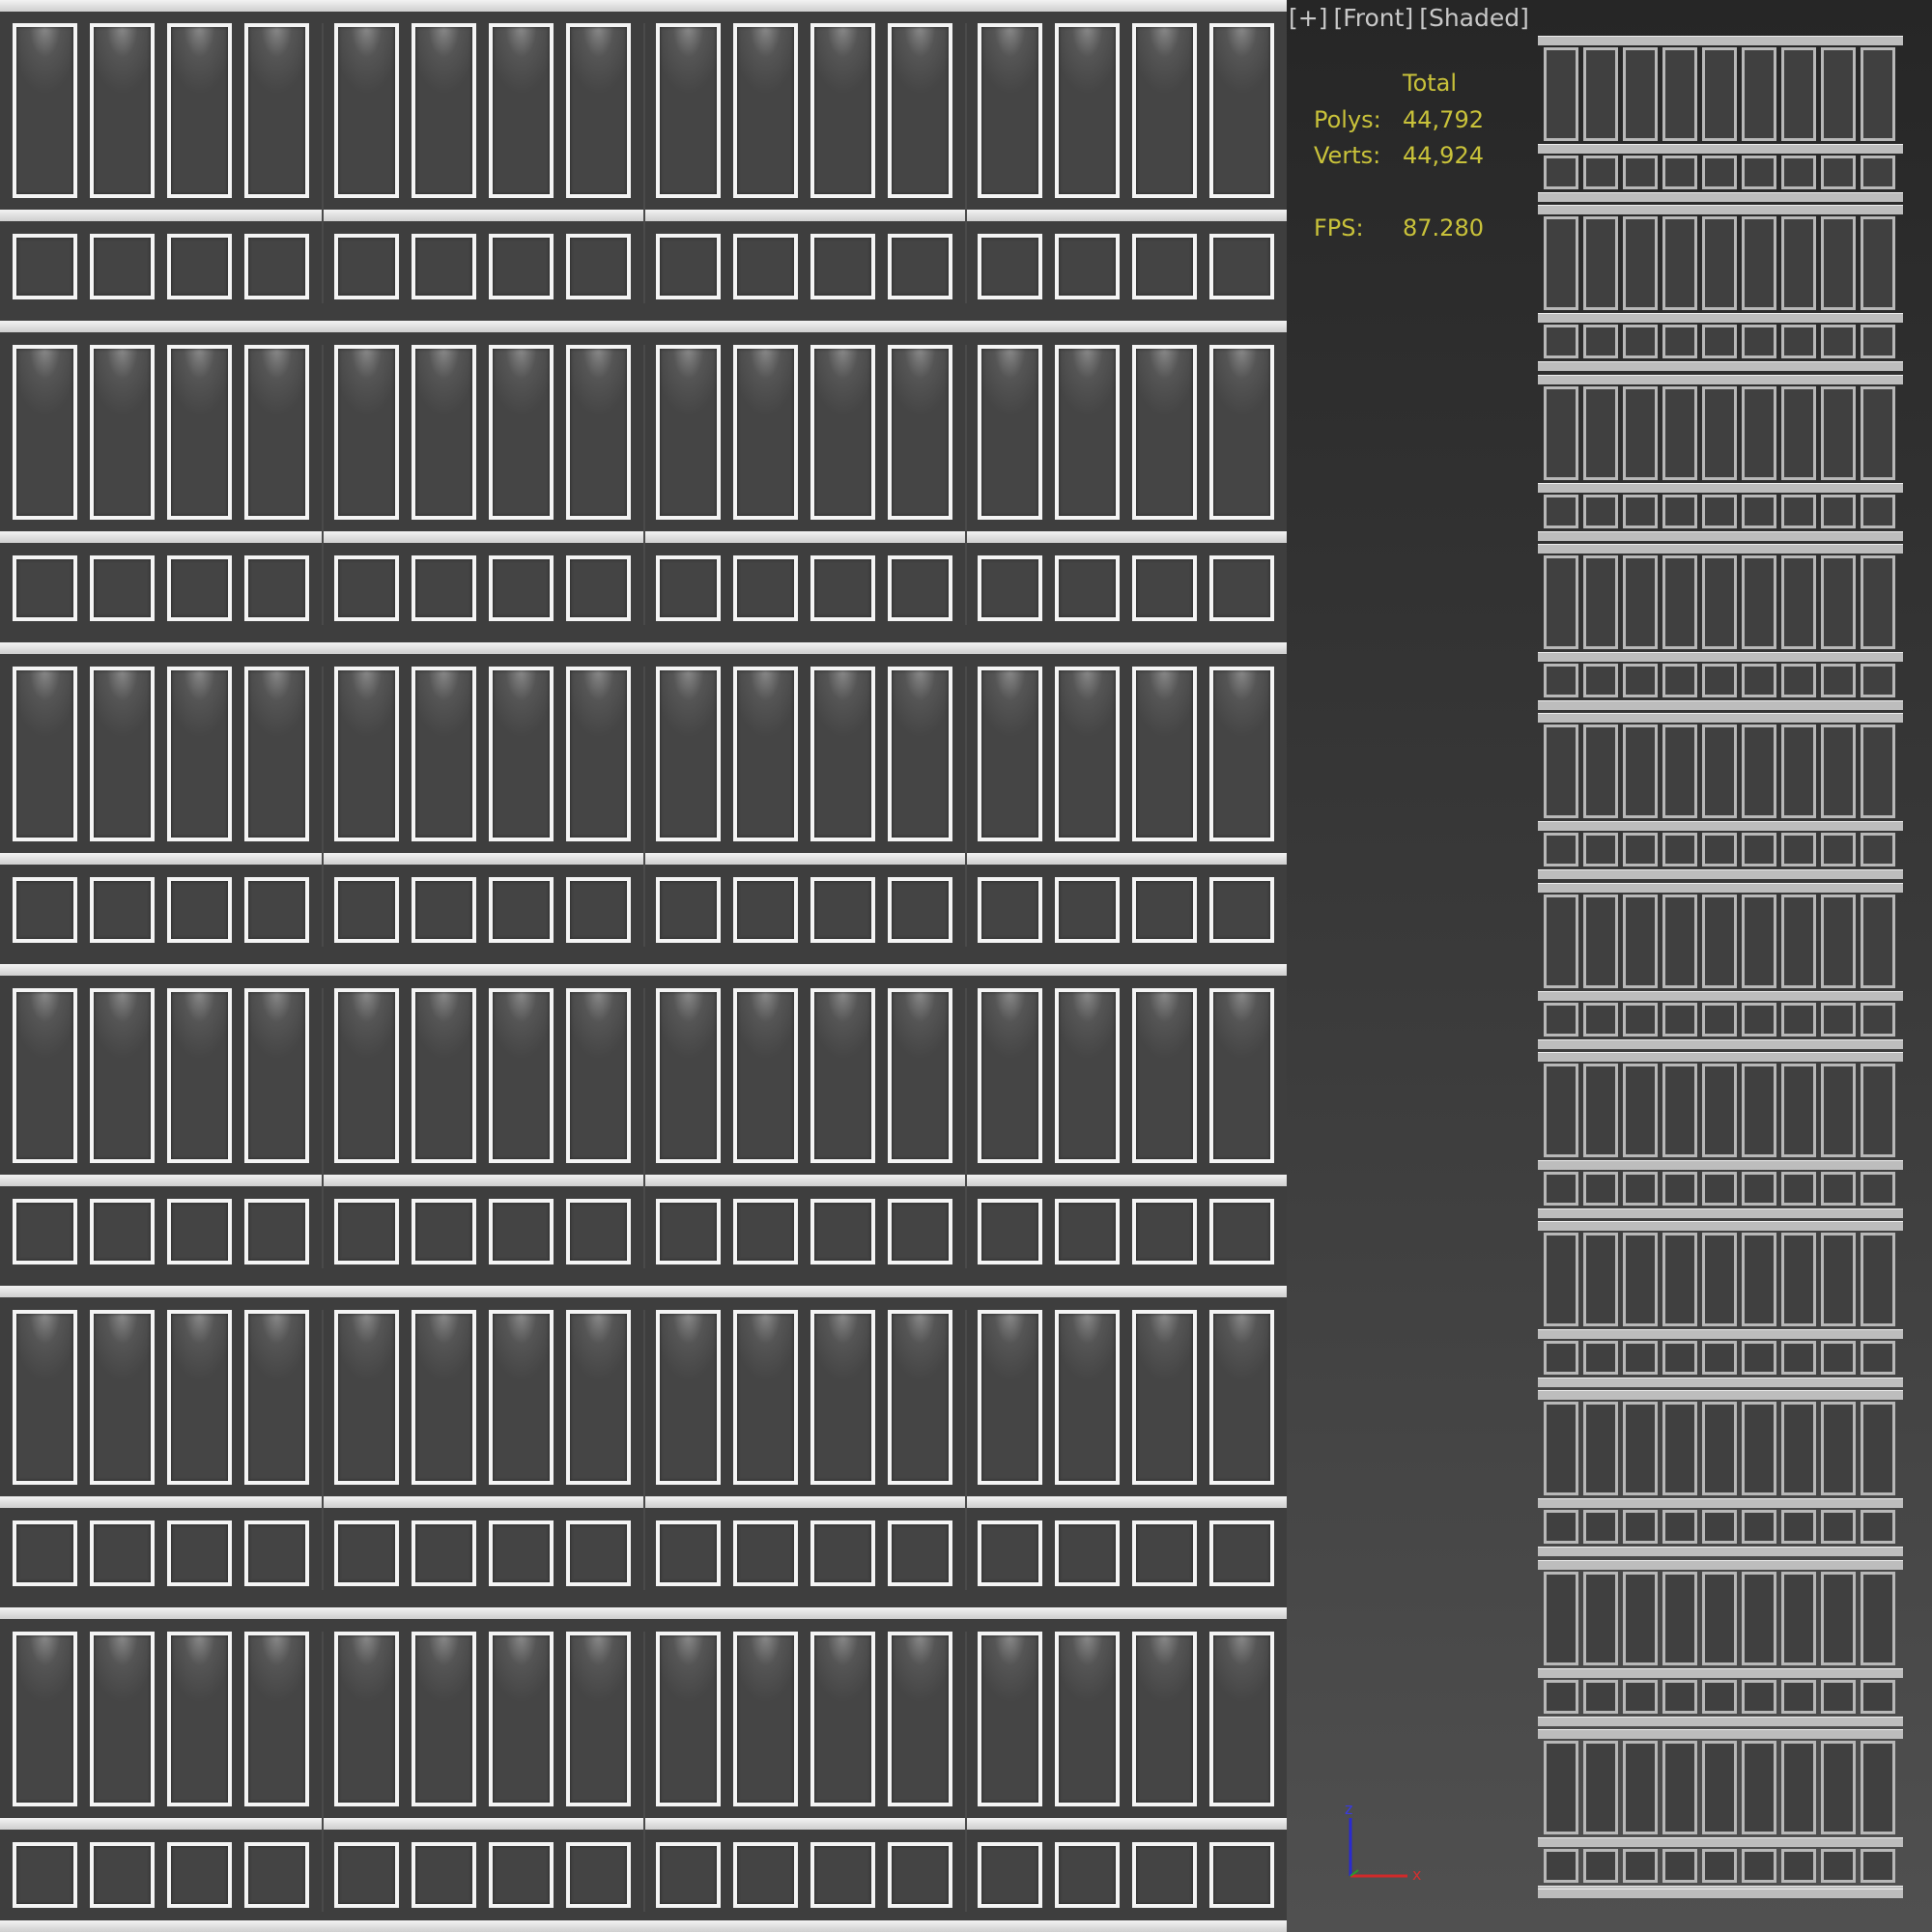 This screenshot has height=1932, width=1932. Describe the element at coordinates (1474, 18) in the screenshot. I see `viewport-shading-shaded: [Shaded]` at that location.